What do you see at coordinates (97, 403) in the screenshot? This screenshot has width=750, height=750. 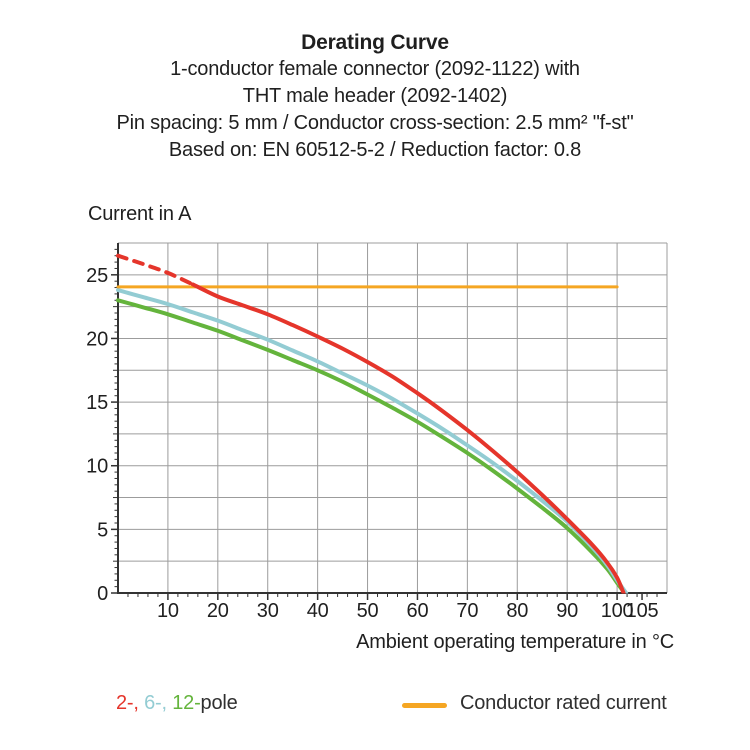 I see `y-tick-label: 15` at bounding box center [97, 403].